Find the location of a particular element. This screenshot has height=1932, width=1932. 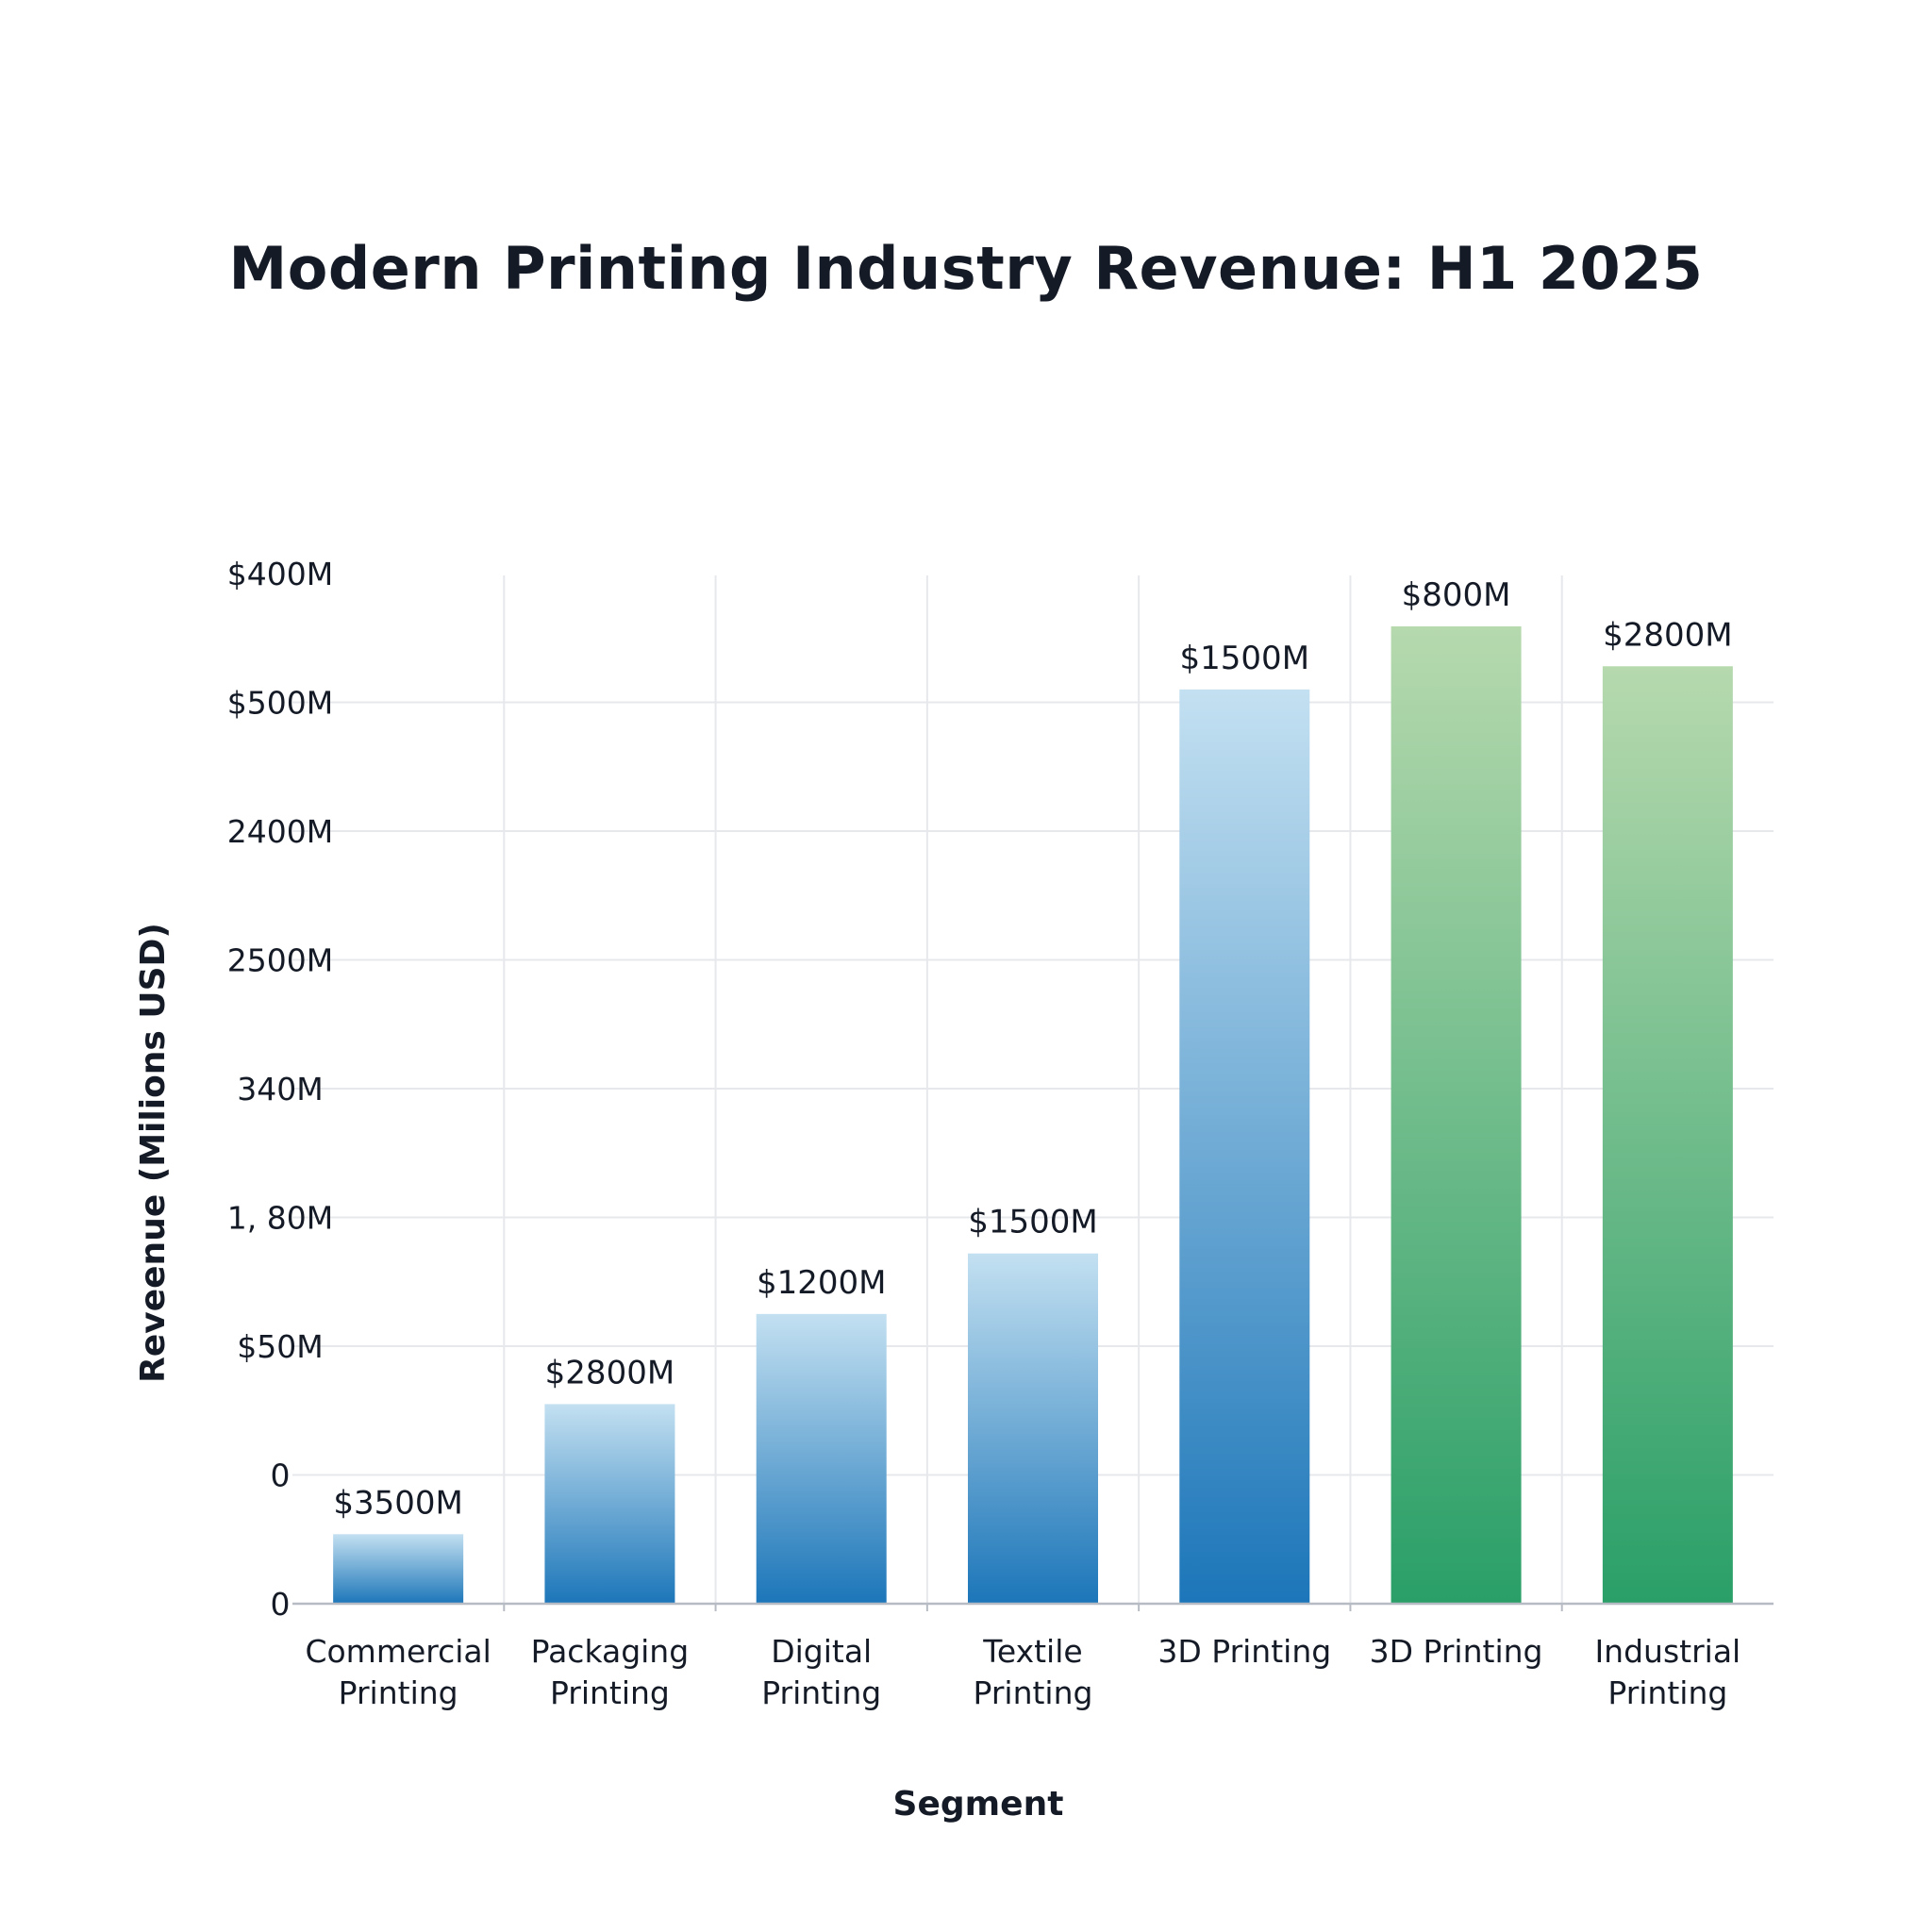

data-label: $3500M is located at coordinates (398, 1503).